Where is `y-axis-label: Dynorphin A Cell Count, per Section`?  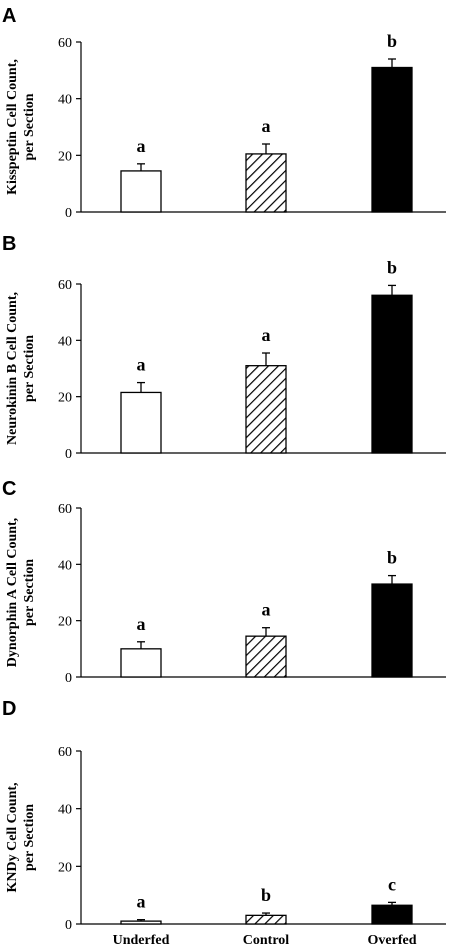 y-axis-label: Dynorphin A Cell Count, per Section is located at coordinates (21, 592).